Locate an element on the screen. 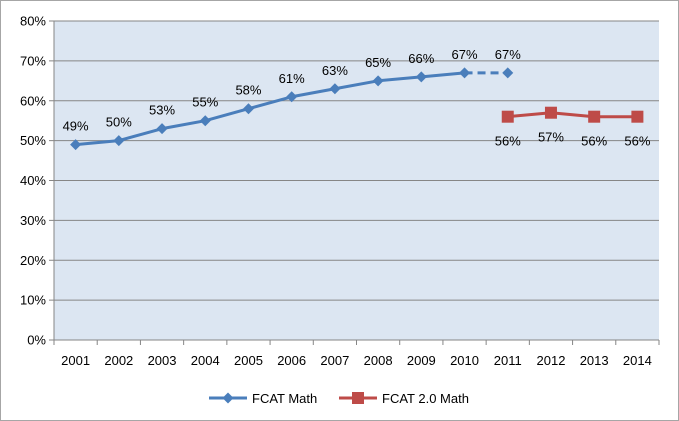 This screenshot has width=679, height=421. y-tick-label: 20% is located at coordinates (33, 260).